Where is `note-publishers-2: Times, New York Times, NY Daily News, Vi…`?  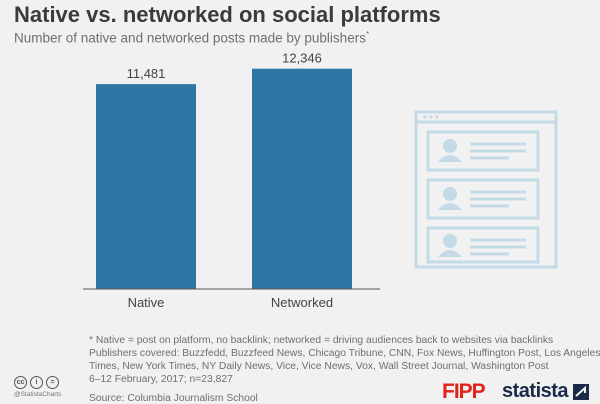
note-publishers-2: Times, New York Times, NY Daily News, Vi… is located at coordinates (319, 366).